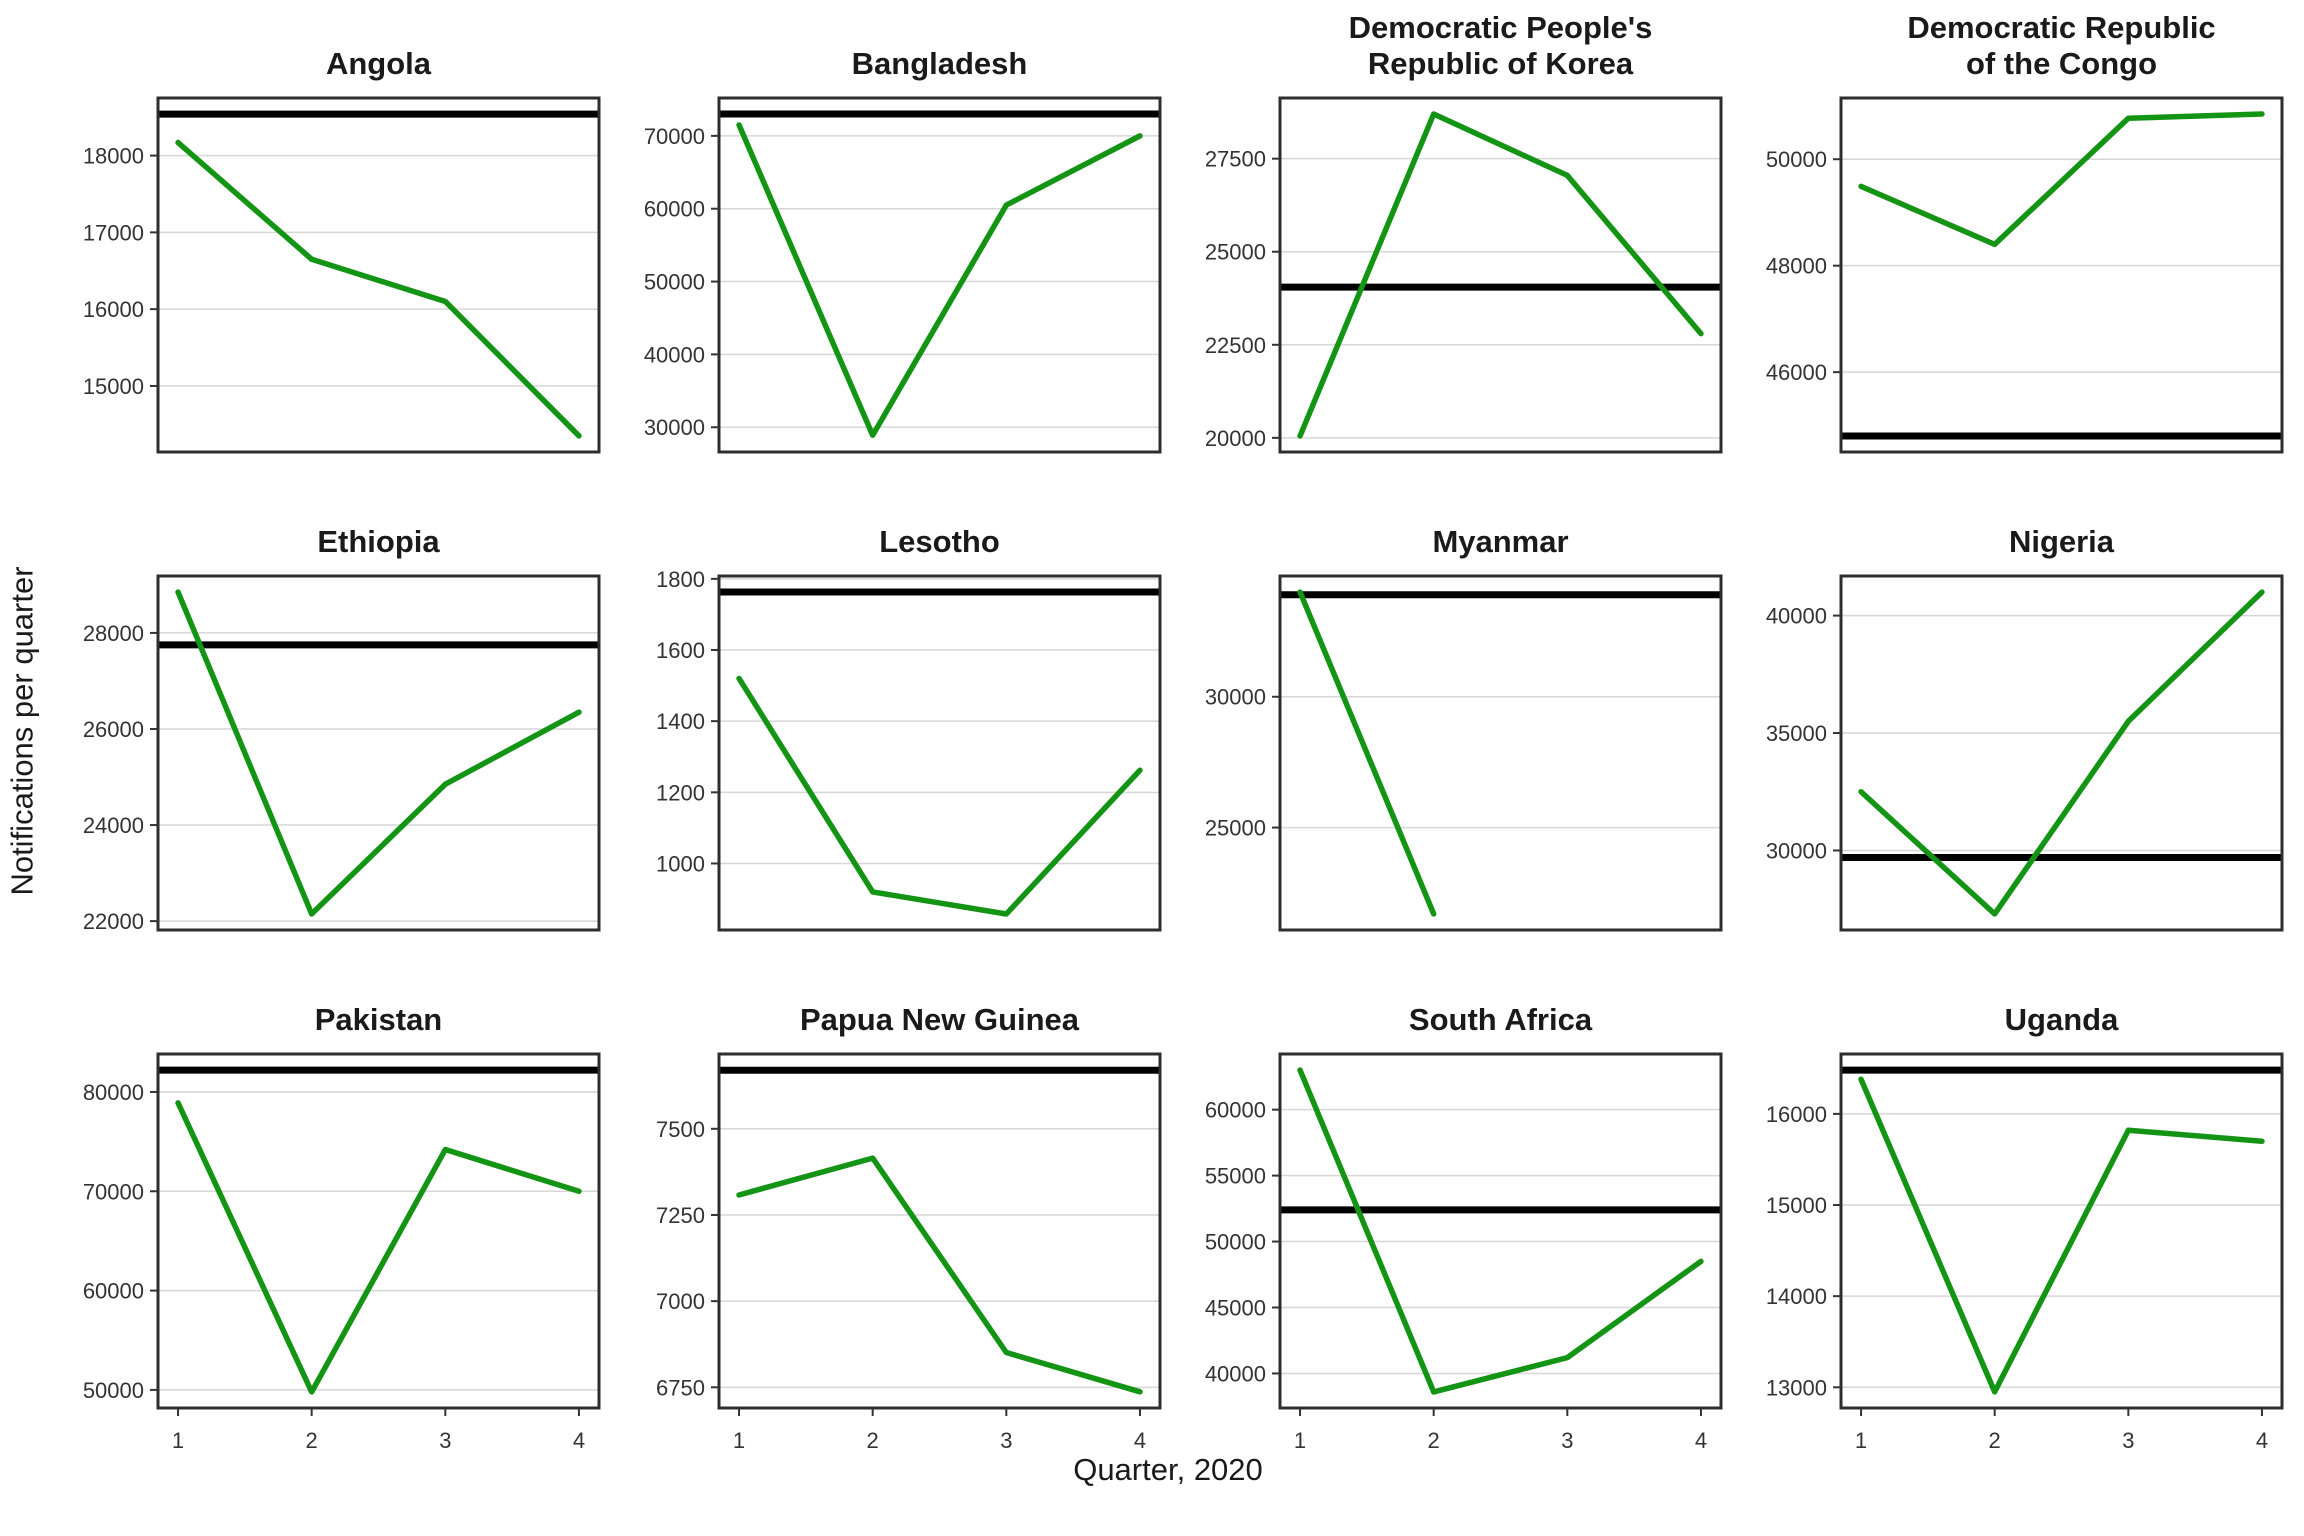 This screenshot has height=1536, width=2304. What do you see at coordinates (1796, 733) in the screenshot?
I see `y-tick-label: 35000` at bounding box center [1796, 733].